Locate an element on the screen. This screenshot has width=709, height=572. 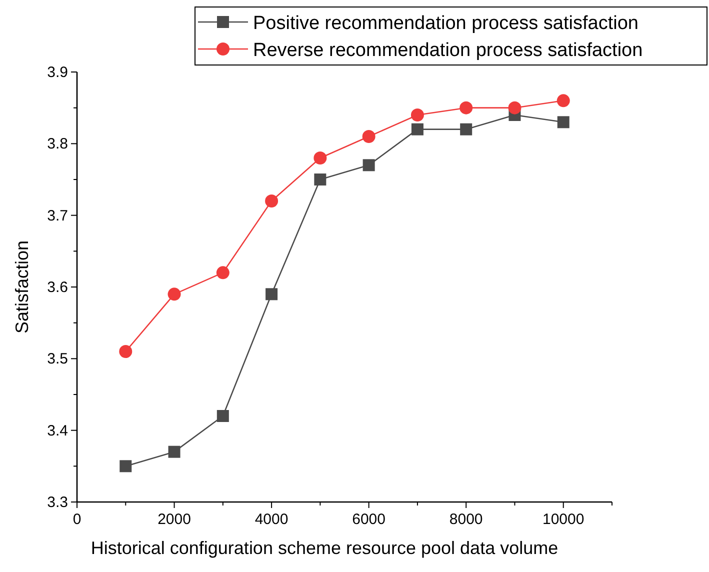
x-tick-label: 6000 is located at coordinates (369, 519).